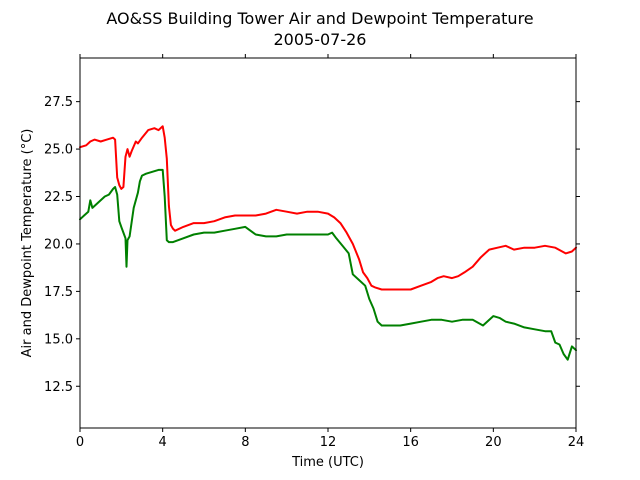  Describe the element at coordinates (320, 39) in the screenshot. I see `chart-subtitle: 2005-07-26` at that location.